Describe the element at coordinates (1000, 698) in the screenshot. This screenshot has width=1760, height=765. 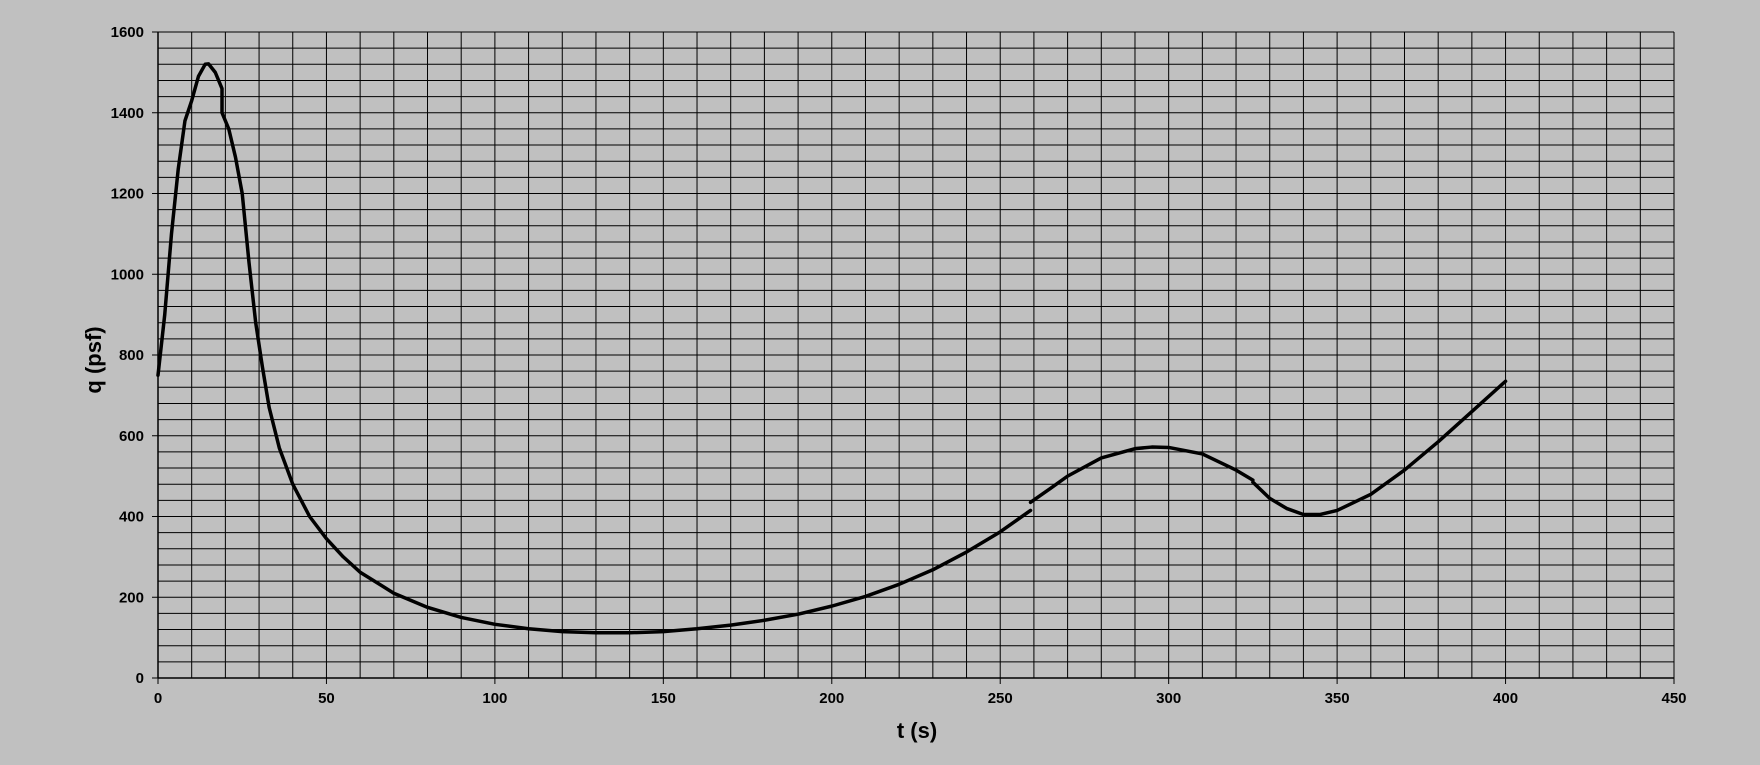
I see `x-tick-label: 250` at that location.